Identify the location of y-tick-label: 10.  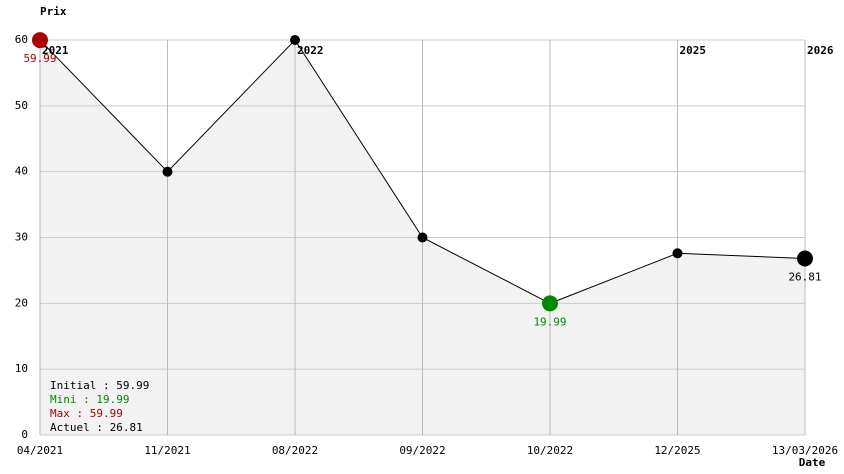
(21, 368).